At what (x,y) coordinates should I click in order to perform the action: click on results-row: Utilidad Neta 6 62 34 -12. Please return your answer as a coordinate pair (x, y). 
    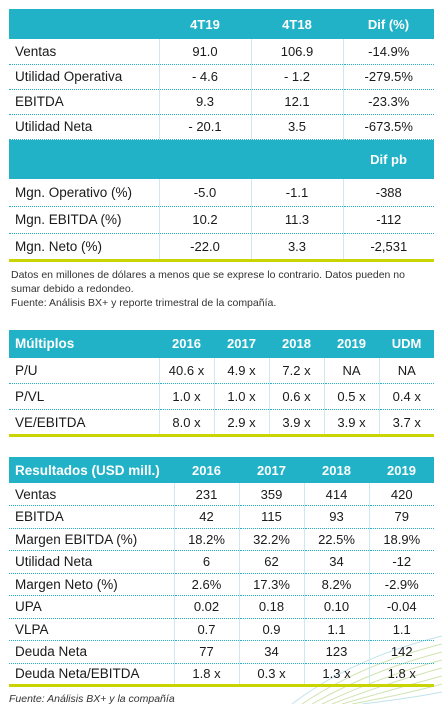
    Looking at the image, I should click on (221, 562).